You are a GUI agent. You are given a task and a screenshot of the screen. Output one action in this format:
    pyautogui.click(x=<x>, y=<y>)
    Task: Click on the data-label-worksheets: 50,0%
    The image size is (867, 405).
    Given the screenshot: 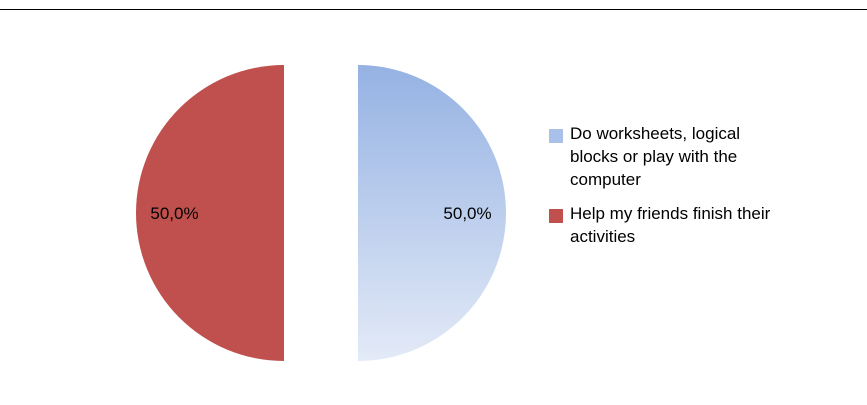 What is the action you would take?
    pyautogui.click(x=467, y=213)
    